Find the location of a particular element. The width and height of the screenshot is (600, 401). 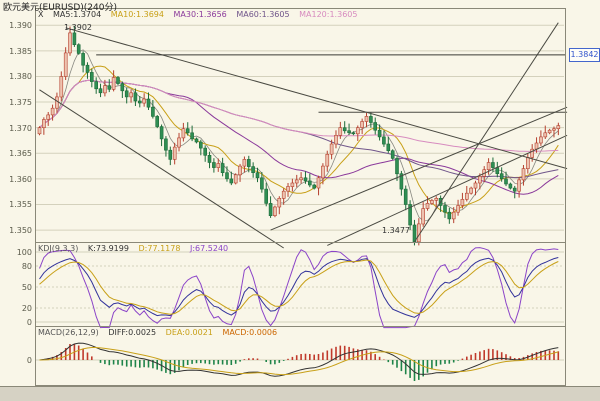

kdj-k-value: K:73.9199 is located at coordinates (108, 248).